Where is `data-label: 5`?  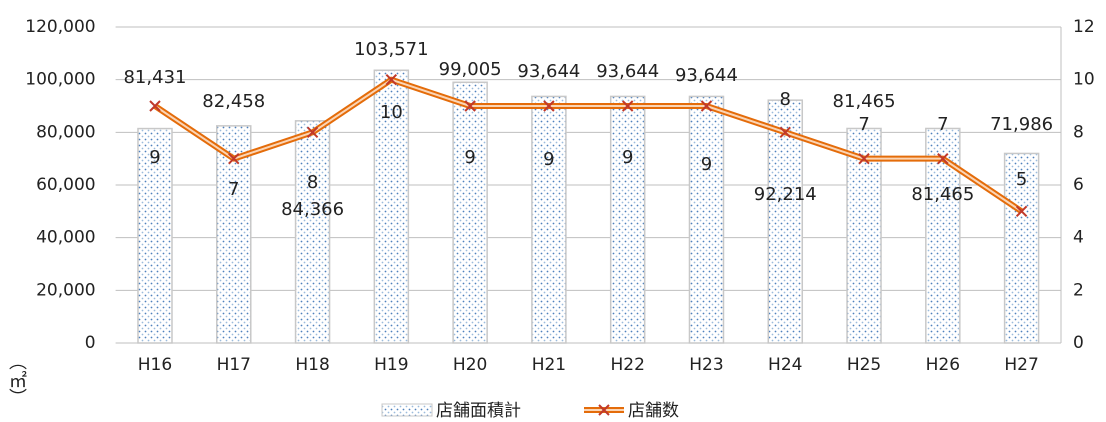
data-label: 5 is located at coordinates (1021, 179).